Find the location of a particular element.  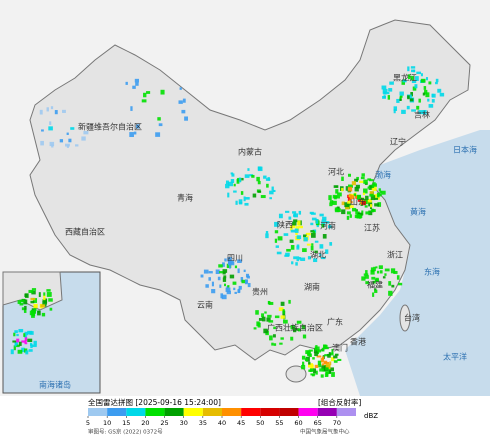

color-swatch is located at coordinates (251, 412).